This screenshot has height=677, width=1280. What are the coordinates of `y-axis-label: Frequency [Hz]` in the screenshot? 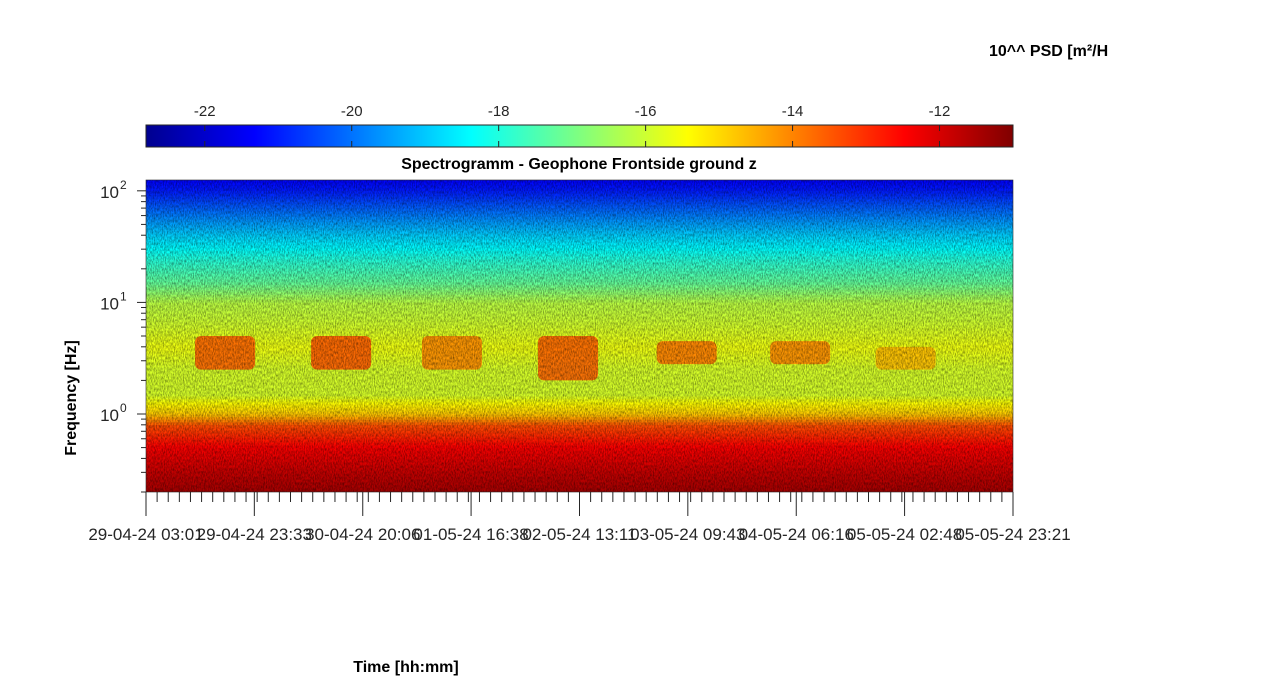 It's located at (71, 398).